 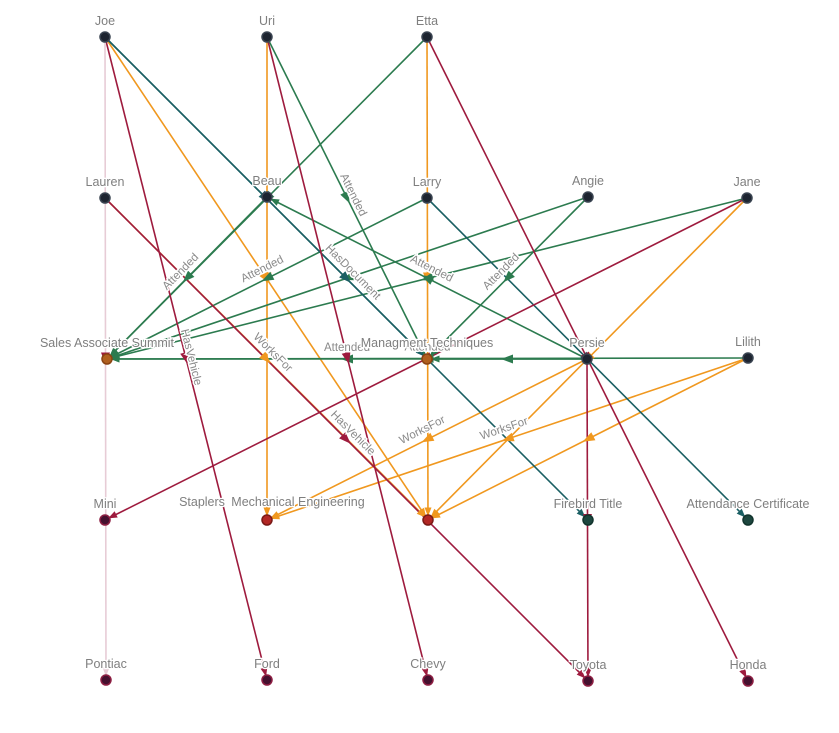 I want to click on edge-lilith-staplers-arrowhead-icon, so click(x=275, y=516).